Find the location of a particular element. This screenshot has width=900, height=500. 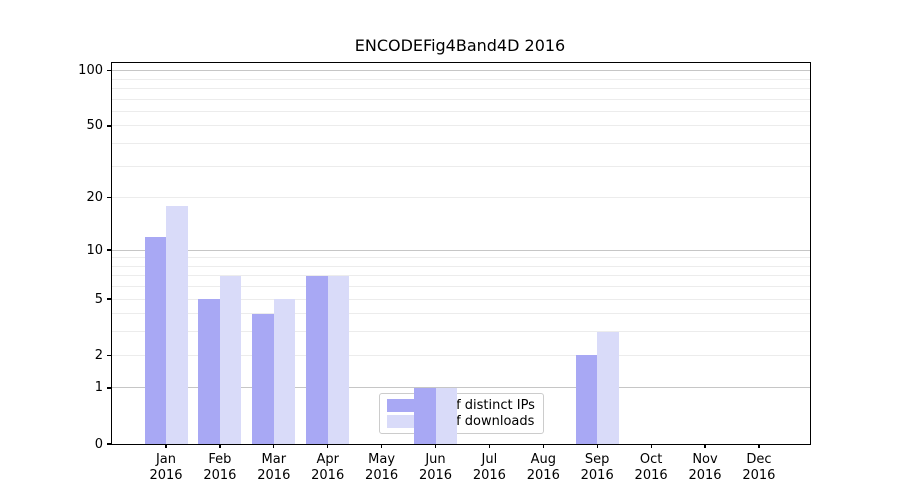

month-label: Feb is located at coordinates (220, 459).